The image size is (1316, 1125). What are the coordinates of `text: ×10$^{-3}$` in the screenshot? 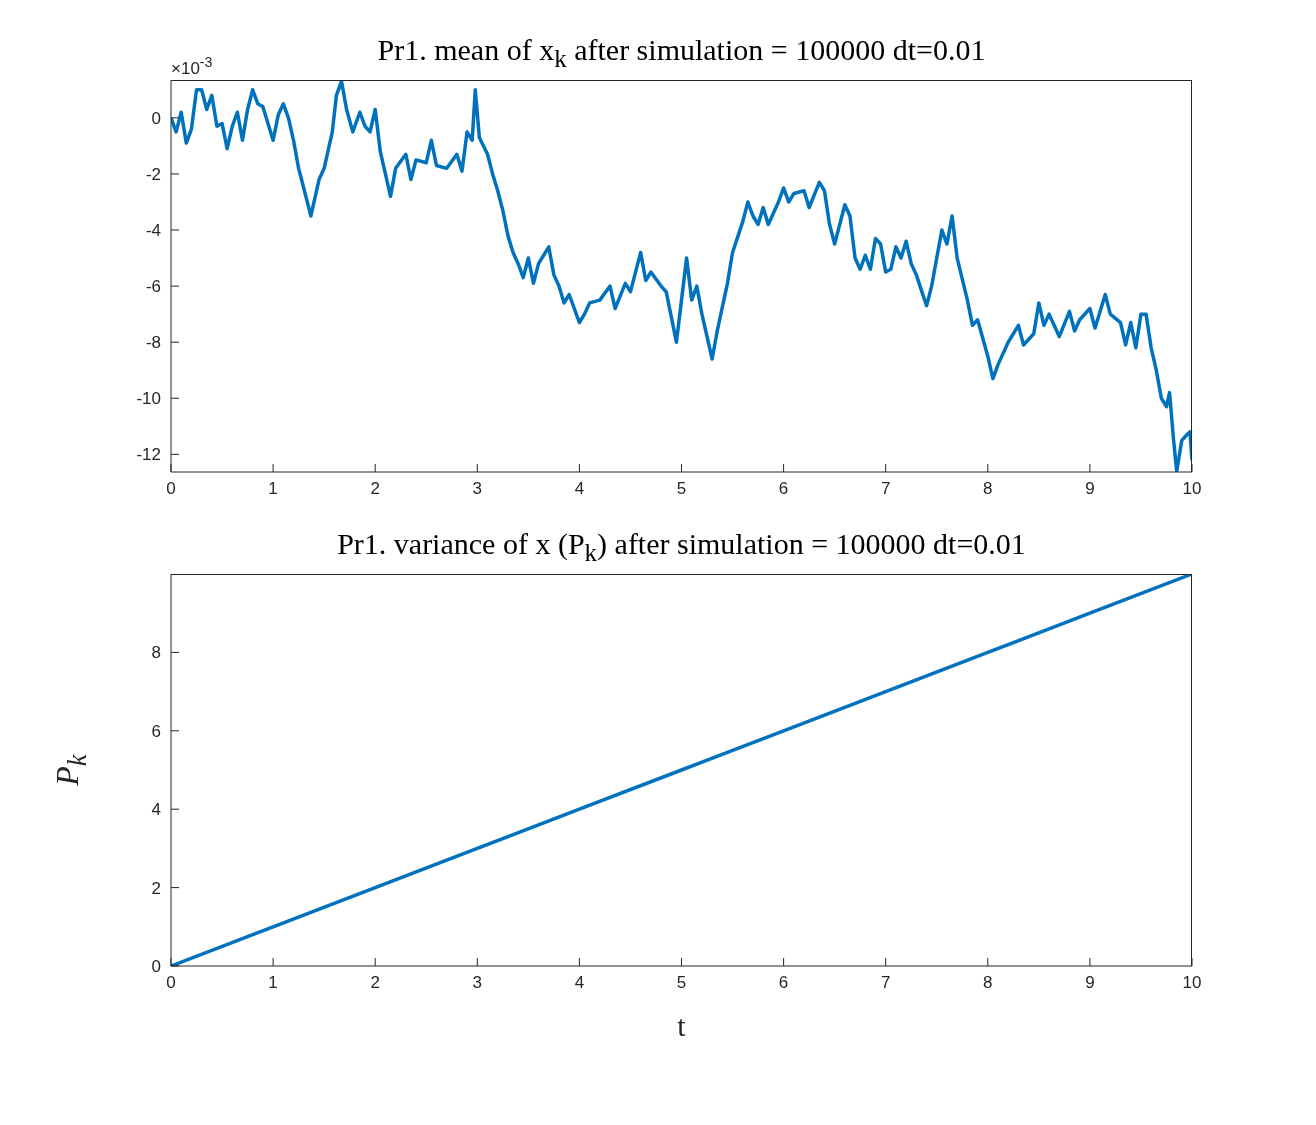 It's located at (192, 66).